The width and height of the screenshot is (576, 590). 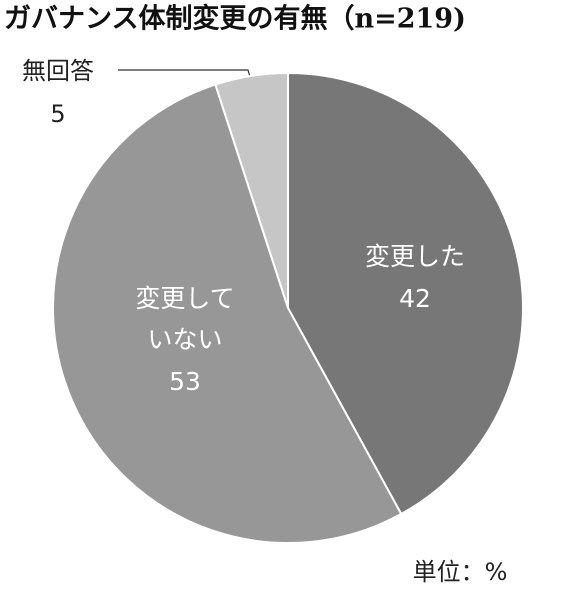 I want to click on value-label: 42, so click(x=415, y=298).